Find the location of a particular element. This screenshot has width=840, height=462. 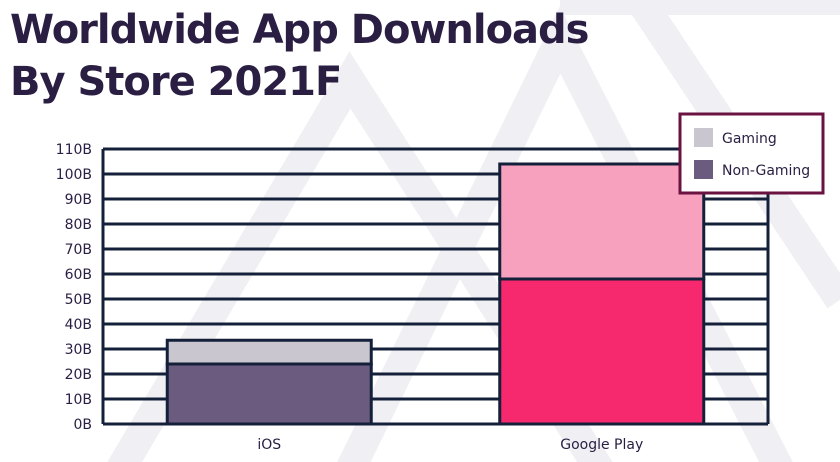

y-tick-label: 0B is located at coordinates (82, 425).